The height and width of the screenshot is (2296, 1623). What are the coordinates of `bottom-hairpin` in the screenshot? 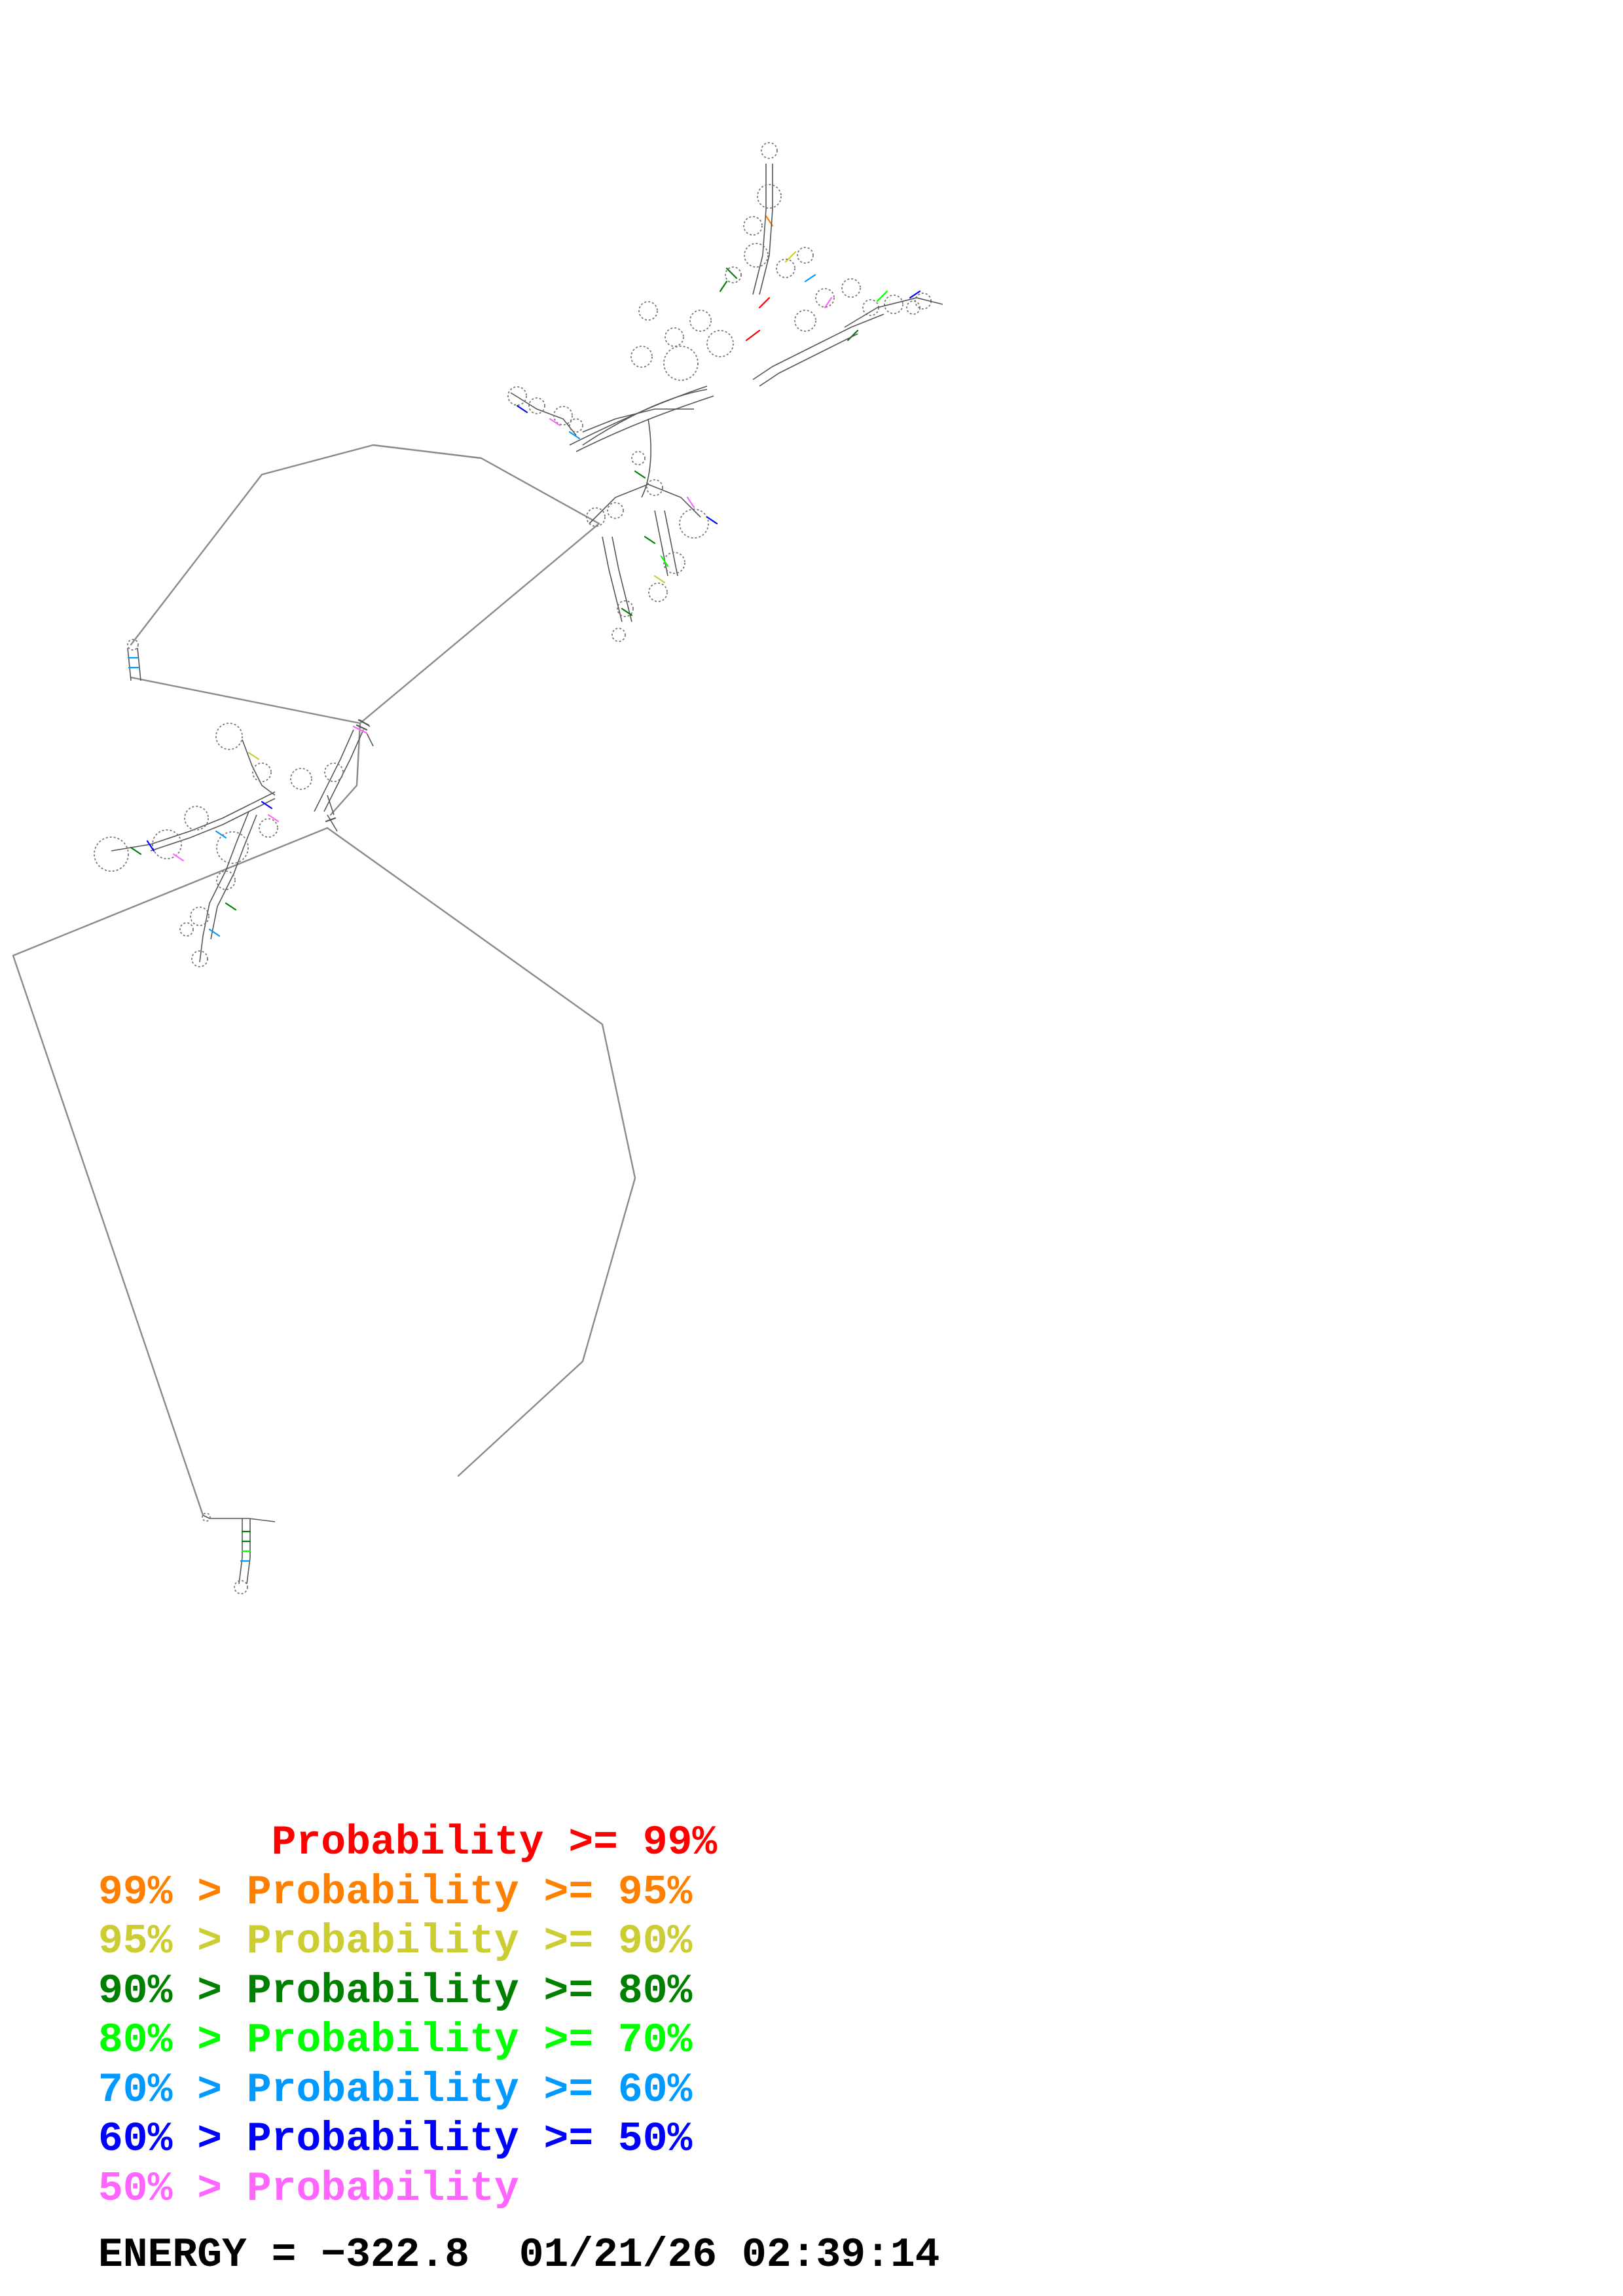 It's located at (239, 1553).